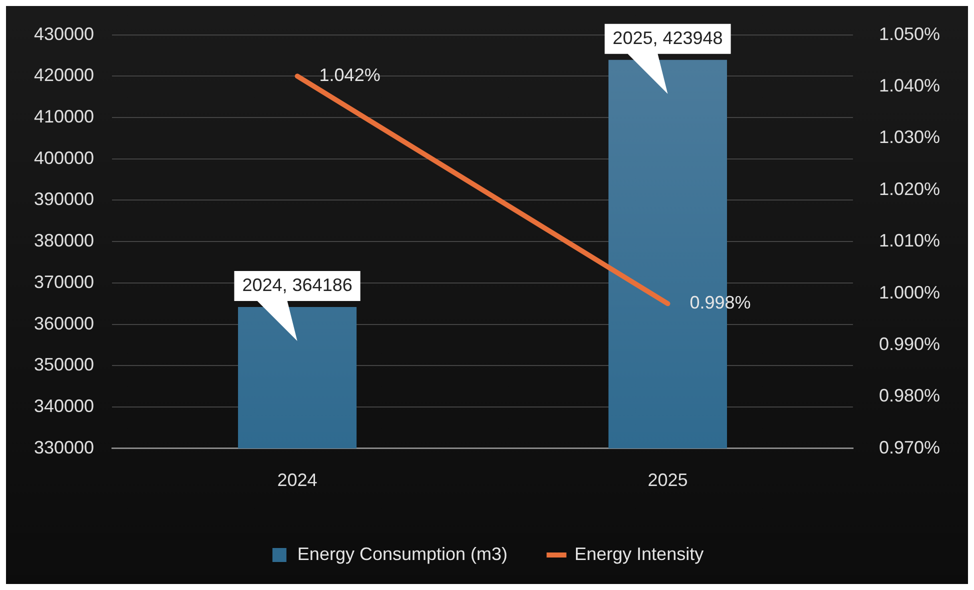  I want to click on y2-tick-label: 0.980%, so click(909, 396).